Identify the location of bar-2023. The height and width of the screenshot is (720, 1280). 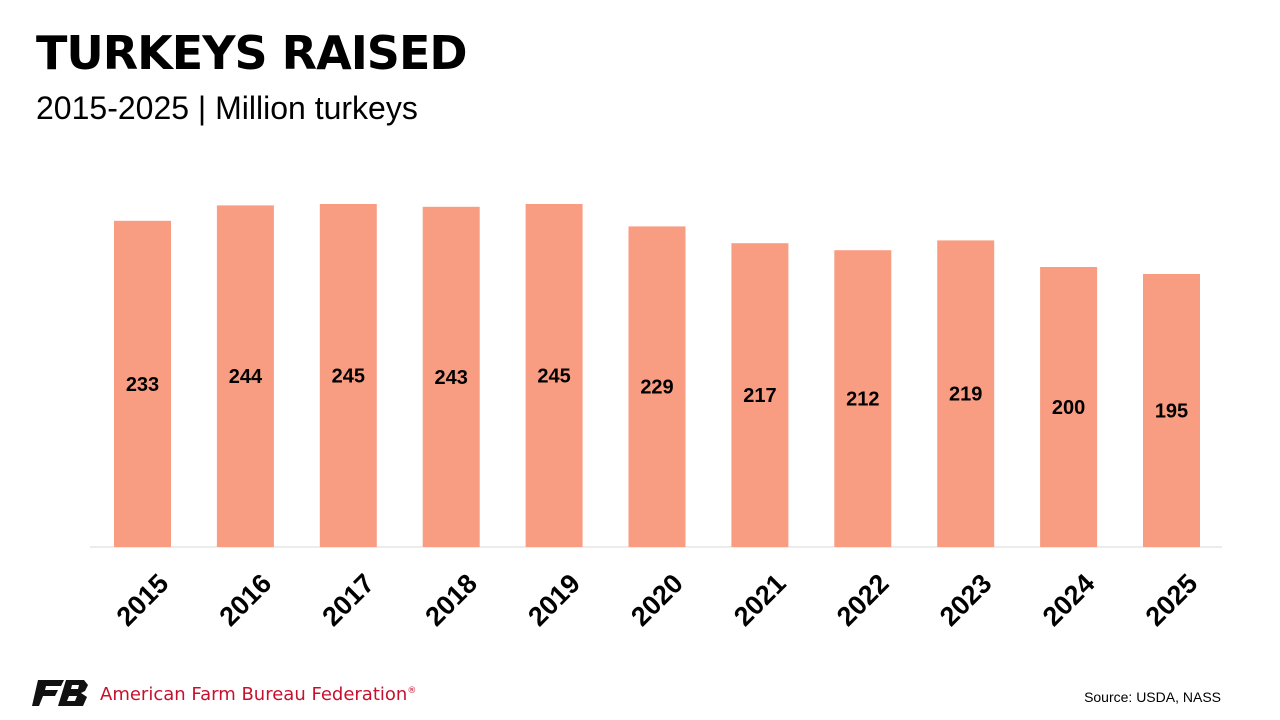
(966, 393).